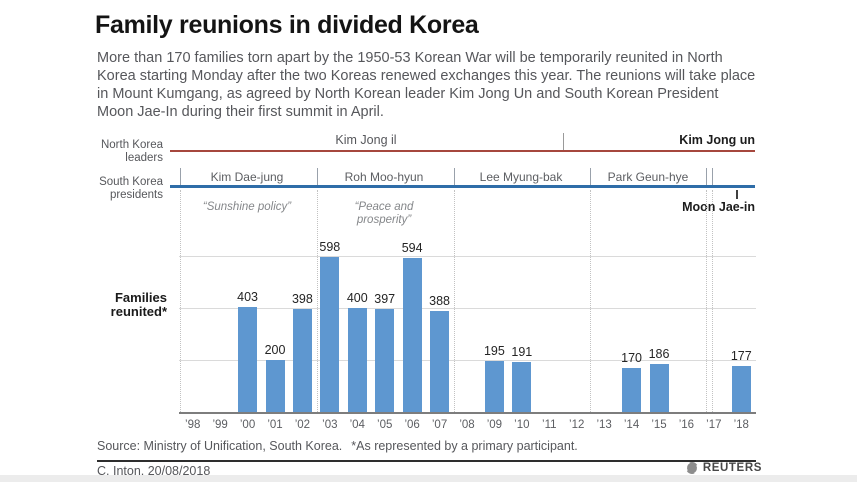  Describe the element at coordinates (366, 140) in the screenshot. I see `leader-label-kim-jong-il: Kim Jong il` at that location.